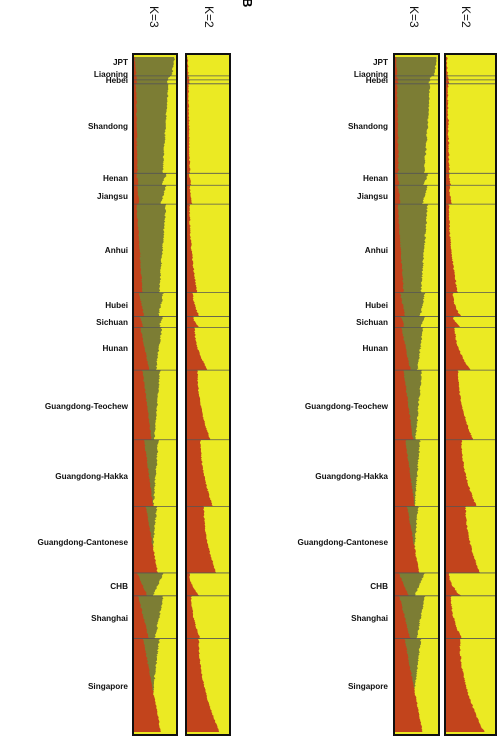 The image size is (500, 742). What do you see at coordinates (209, 17) in the screenshot?
I see `k2-label: K=2` at bounding box center [209, 17].